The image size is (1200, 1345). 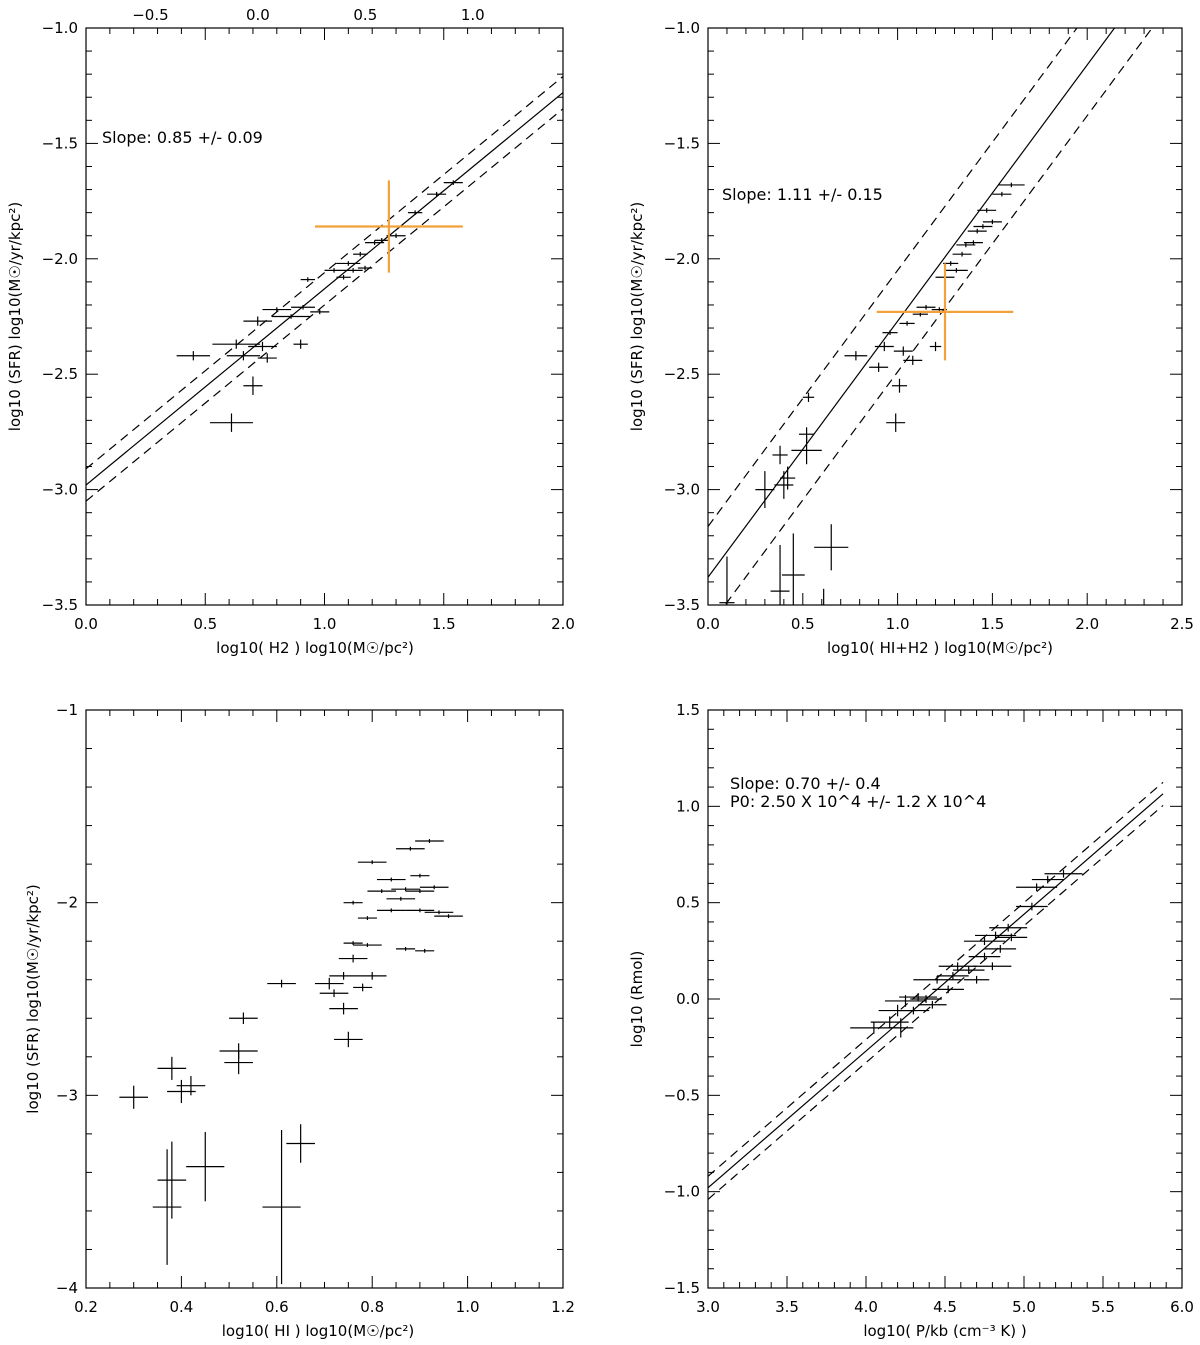 What do you see at coordinates (805, 783) in the screenshot?
I see `annotation-text: Slope: 0.70 +/- 0.4` at bounding box center [805, 783].